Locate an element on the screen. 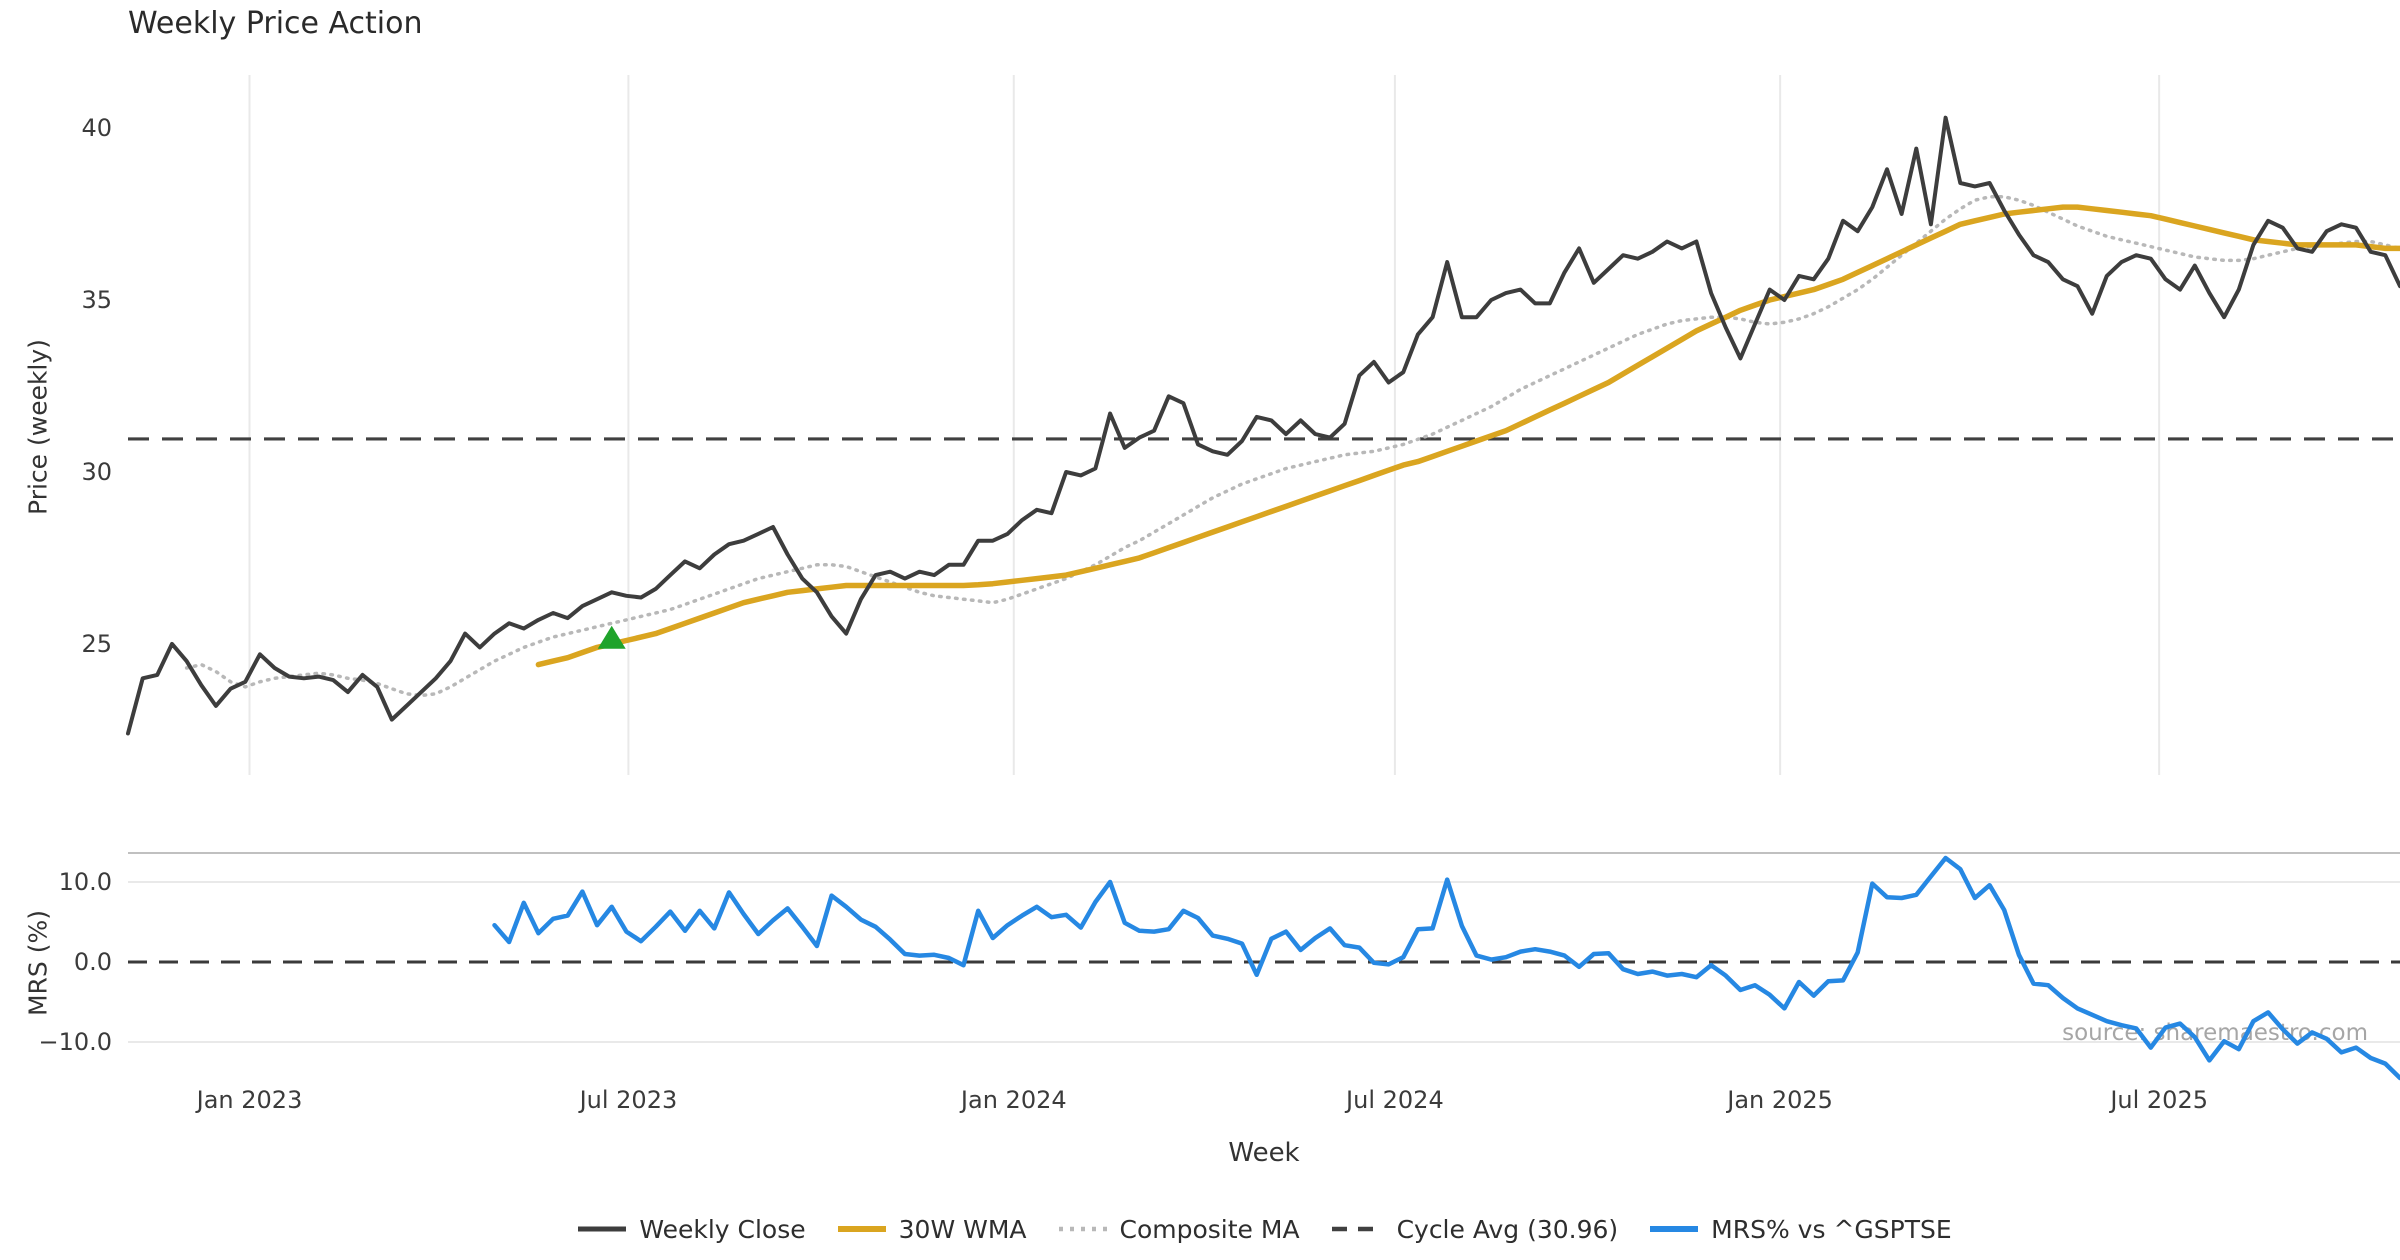  legend-item-30w-wma: 30W WMA is located at coordinates (931, 1229).